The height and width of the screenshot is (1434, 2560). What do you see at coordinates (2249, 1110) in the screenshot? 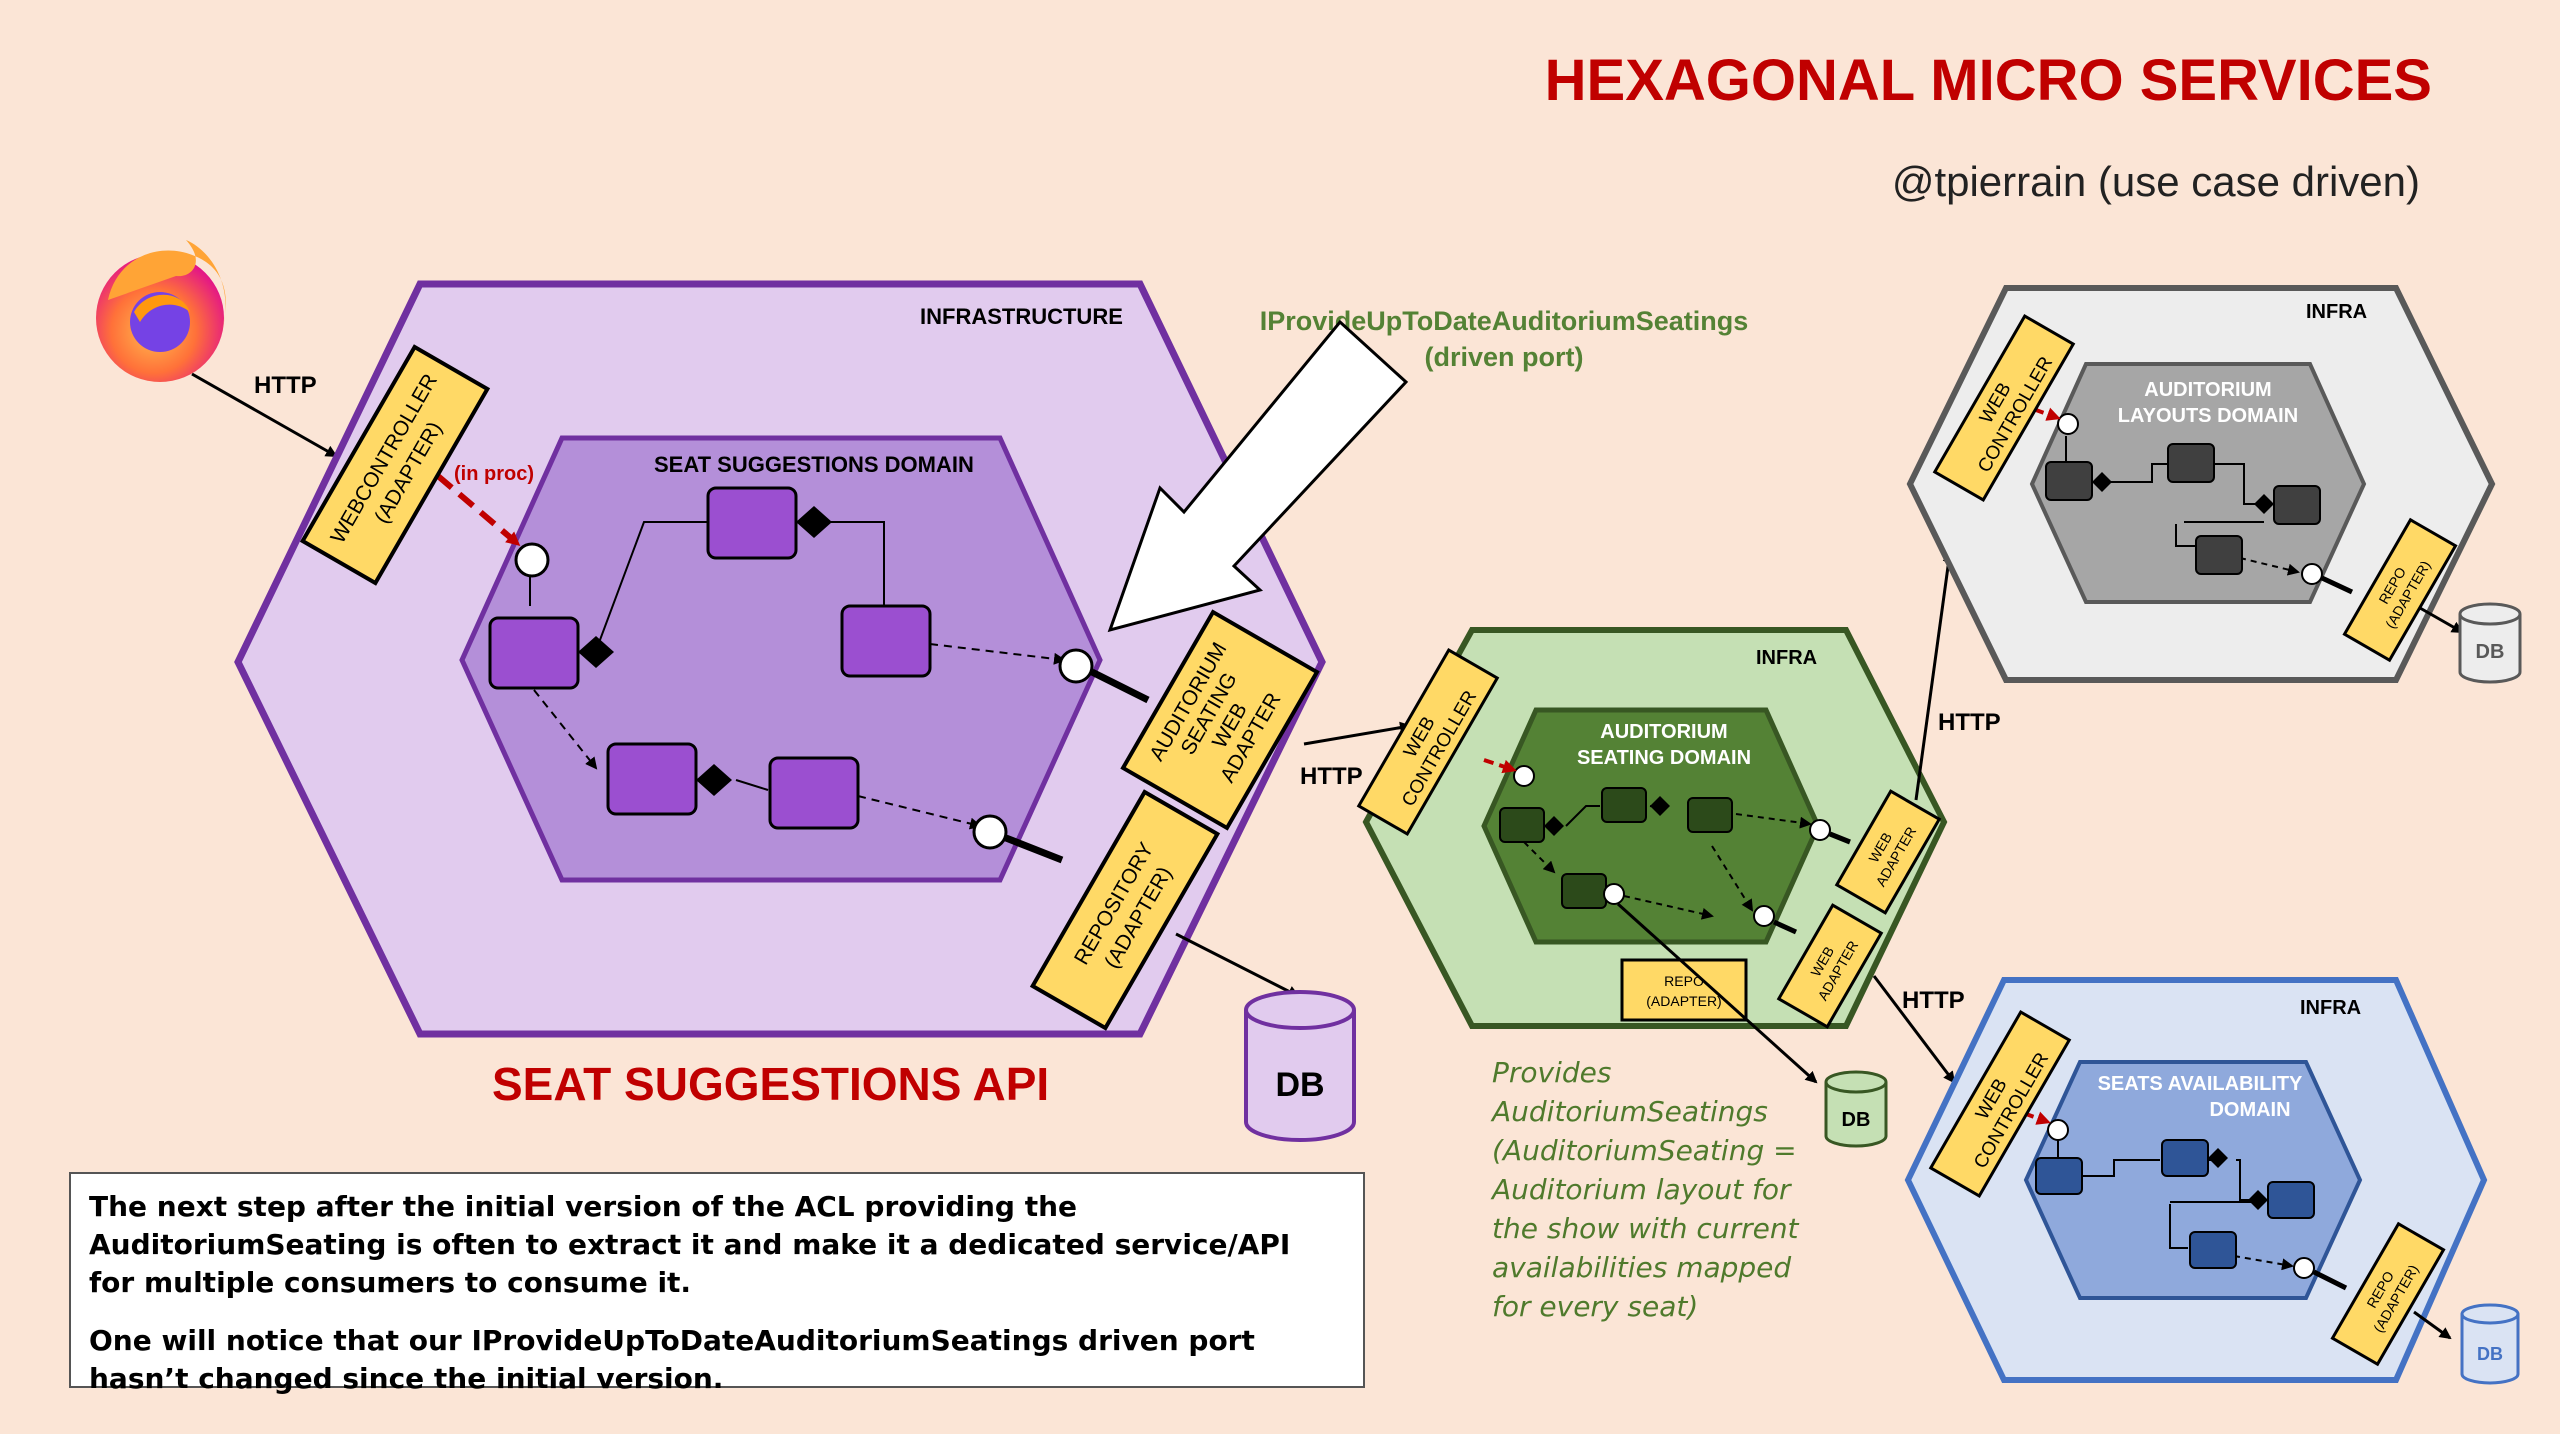
I see `seats-availability-domain-label-2: DOMAIN` at bounding box center [2249, 1110].